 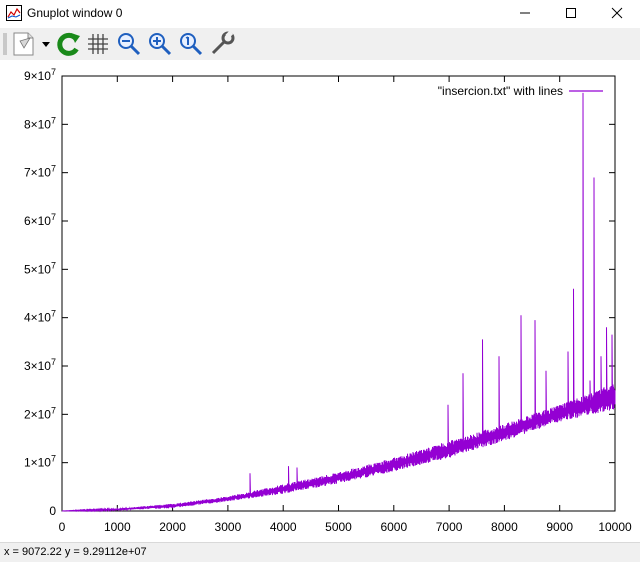 I want to click on status-bar: x = 9072.22 y = 9.29112e+07, so click(x=320, y=552).